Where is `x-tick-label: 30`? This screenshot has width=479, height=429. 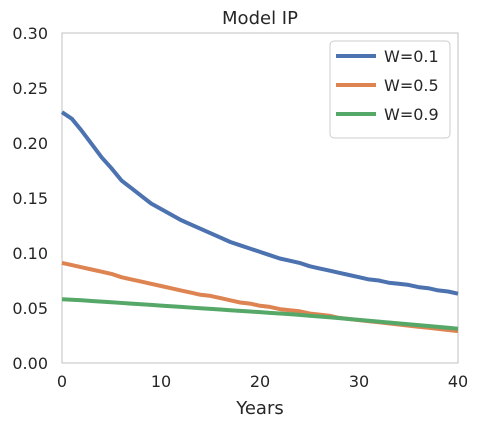 x-tick-label: 30 is located at coordinates (359, 381).